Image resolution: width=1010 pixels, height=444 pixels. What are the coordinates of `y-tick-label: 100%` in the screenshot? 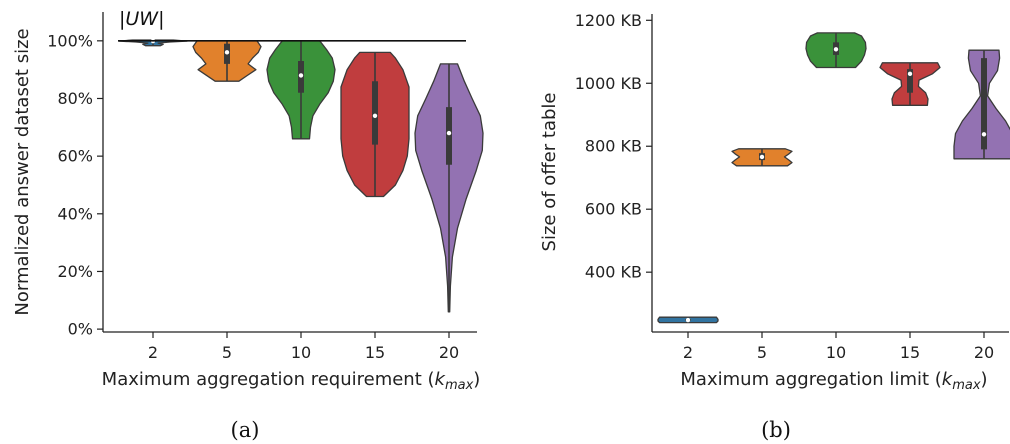 It's located at (70, 40).